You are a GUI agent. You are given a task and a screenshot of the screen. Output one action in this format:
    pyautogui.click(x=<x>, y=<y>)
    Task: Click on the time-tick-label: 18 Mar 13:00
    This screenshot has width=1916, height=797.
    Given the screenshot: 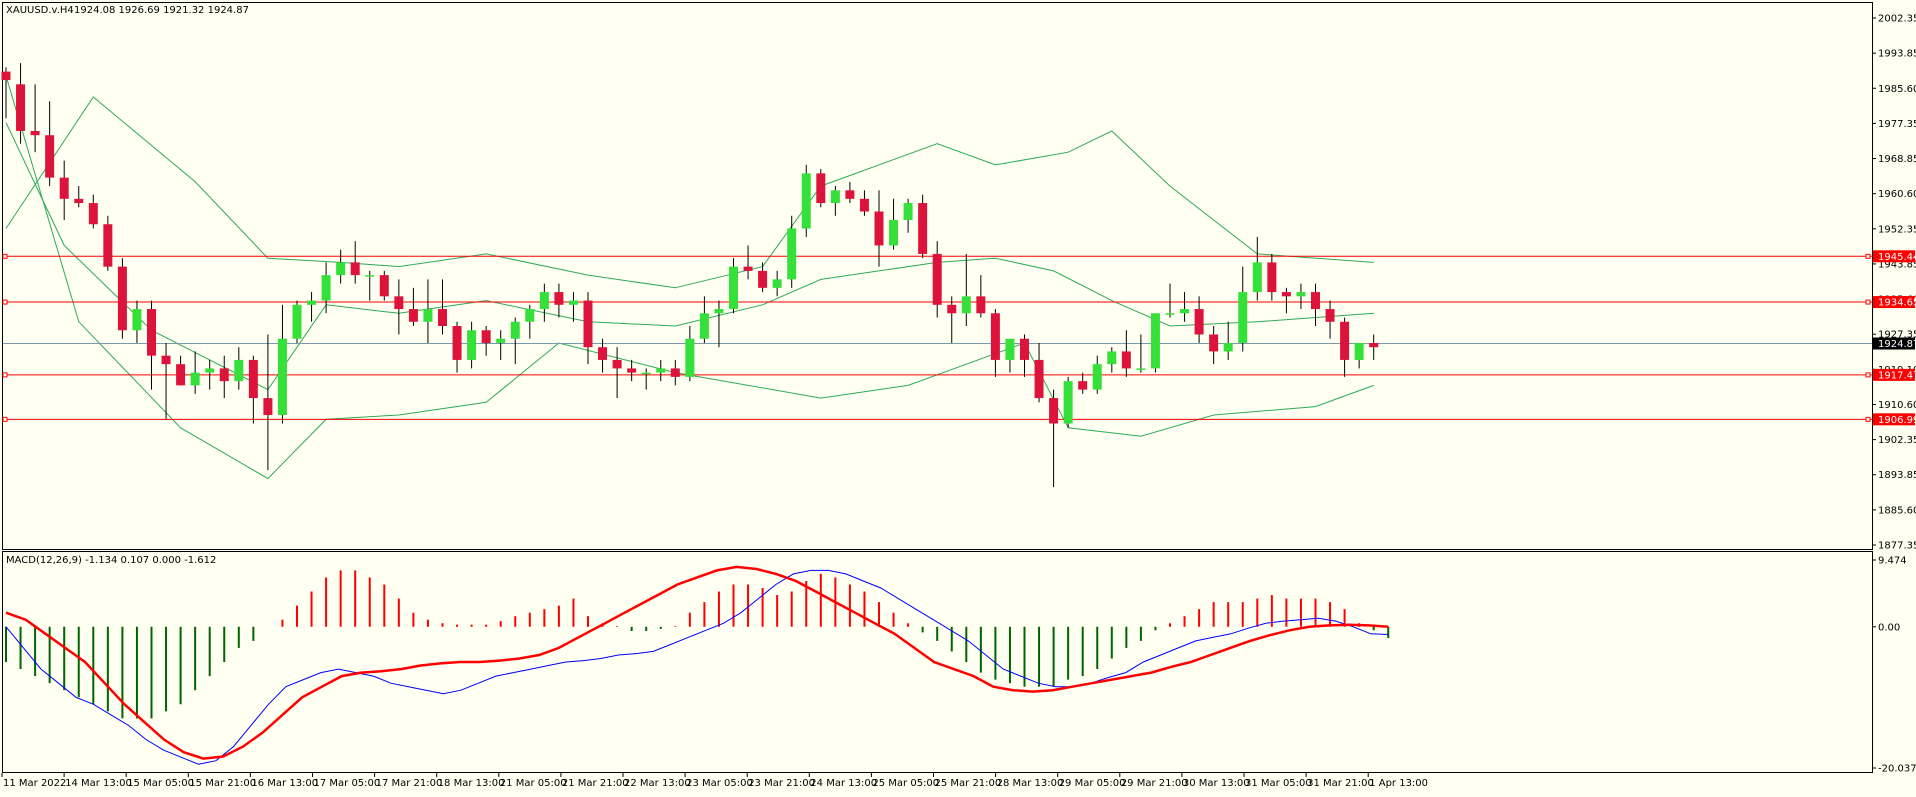 What is the action you would take?
    pyautogui.click(x=471, y=783)
    